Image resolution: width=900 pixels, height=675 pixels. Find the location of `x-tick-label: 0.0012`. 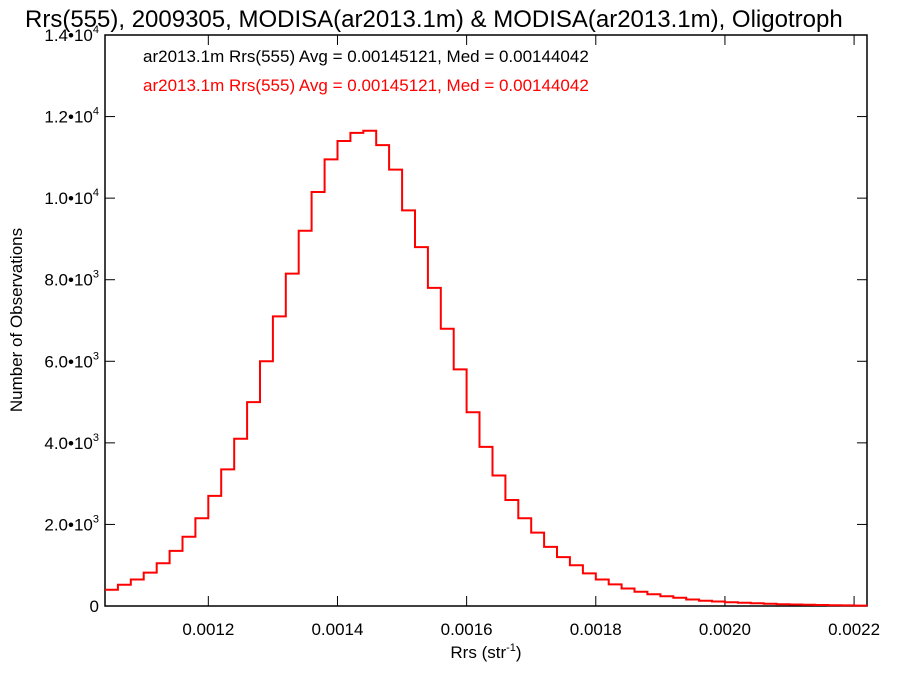

x-tick-label: 0.0012 is located at coordinates (208, 629).